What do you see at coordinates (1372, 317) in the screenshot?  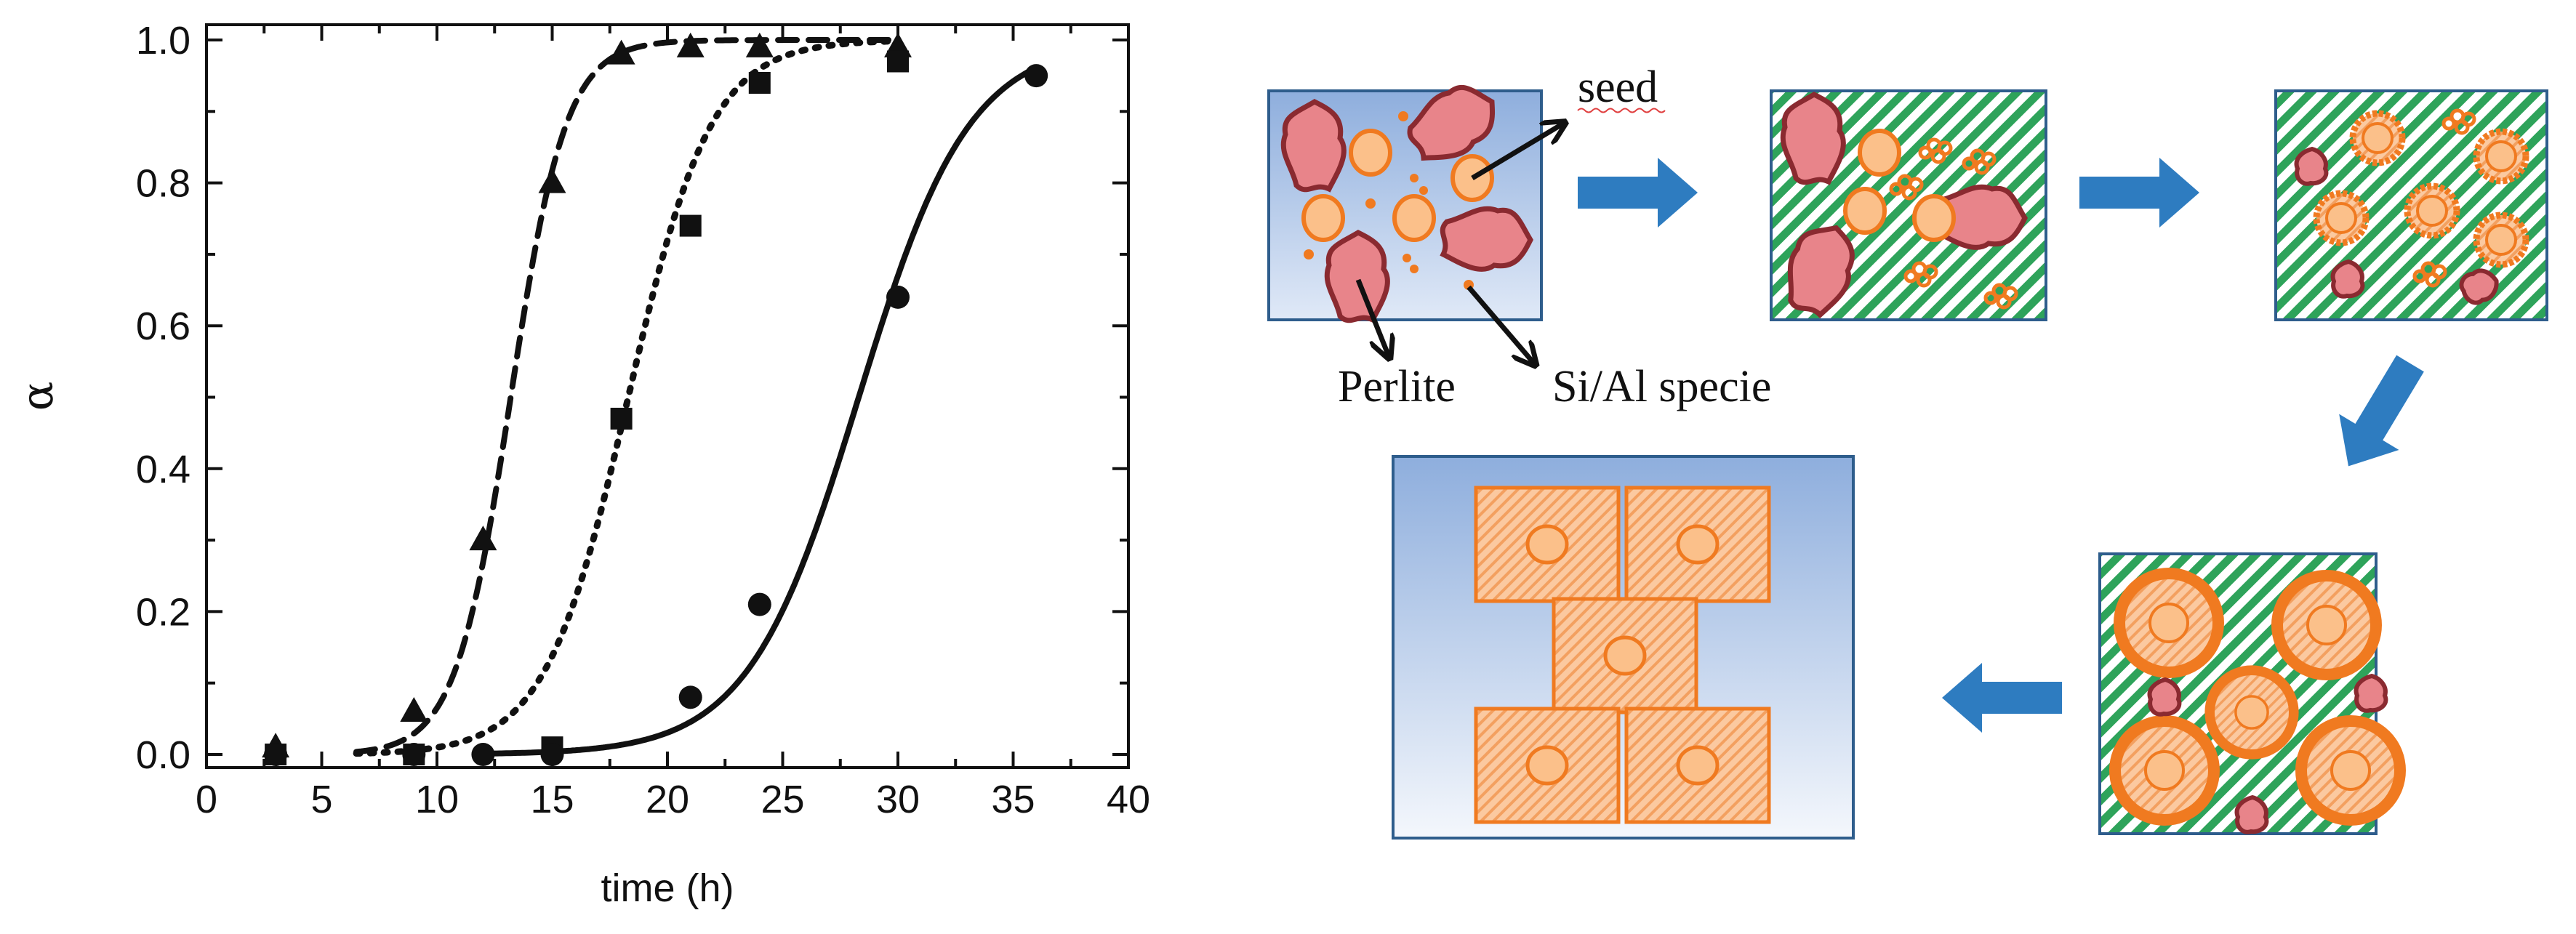 I see `perlite-pointer-arrow` at bounding box center [1372, 317].